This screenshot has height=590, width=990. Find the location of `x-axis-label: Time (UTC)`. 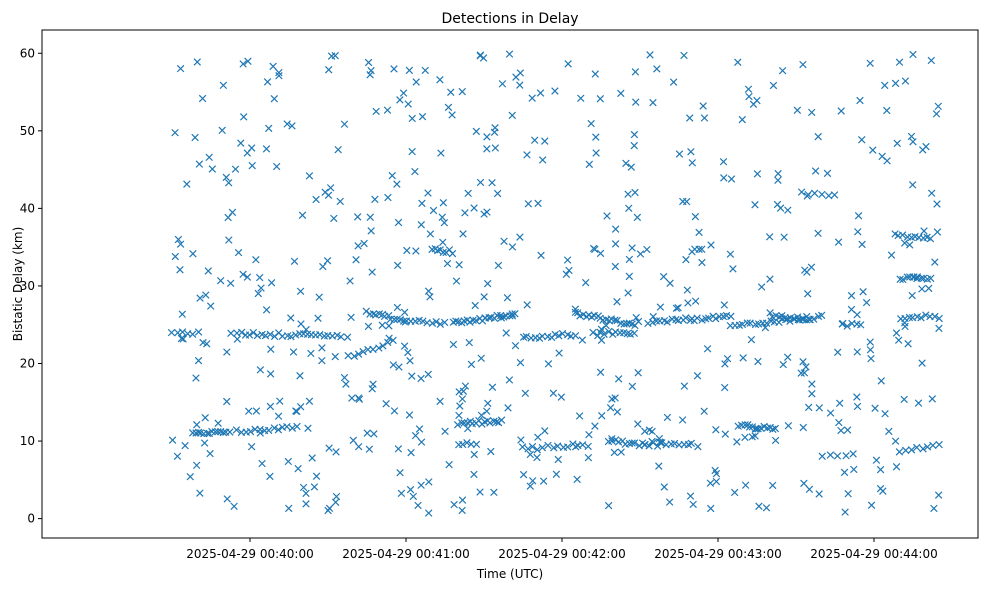

x-axis-label: Time (UTC) is located at coordinates (509, 574).